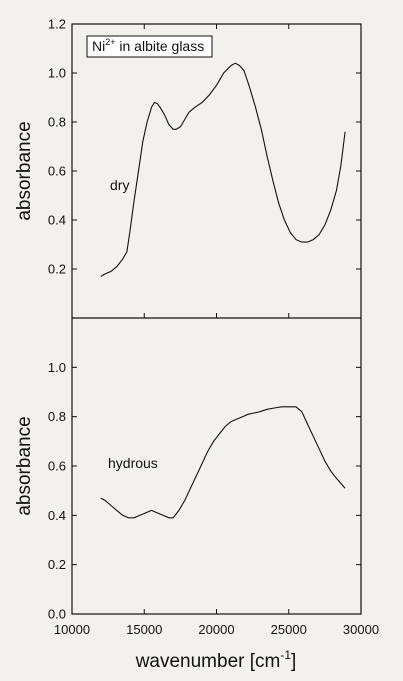 The width and height of the screenshot is (403, 681). What do you see at coordinates (119, 185) in the screenshot?
I see `annotation-dry: dry` at bounding box center [119, 185].